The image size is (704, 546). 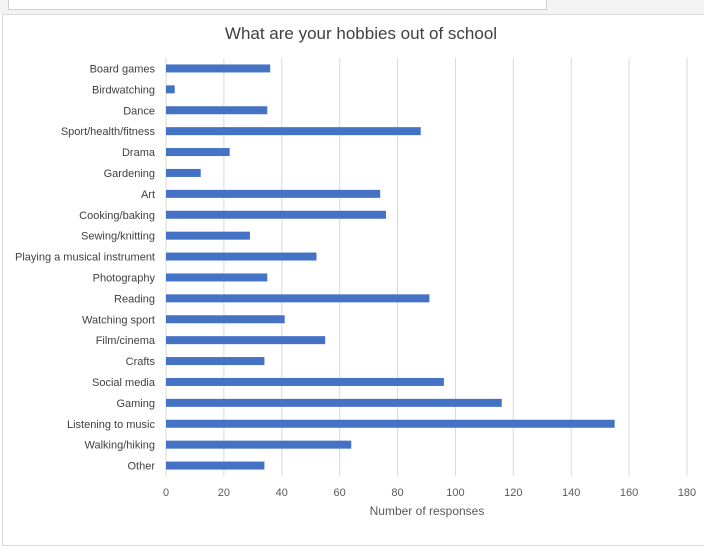 What do you see at coordinates (282, 493) in the screenshot?
I see `x-tick-label: 40` at bounding box center [282, 493].